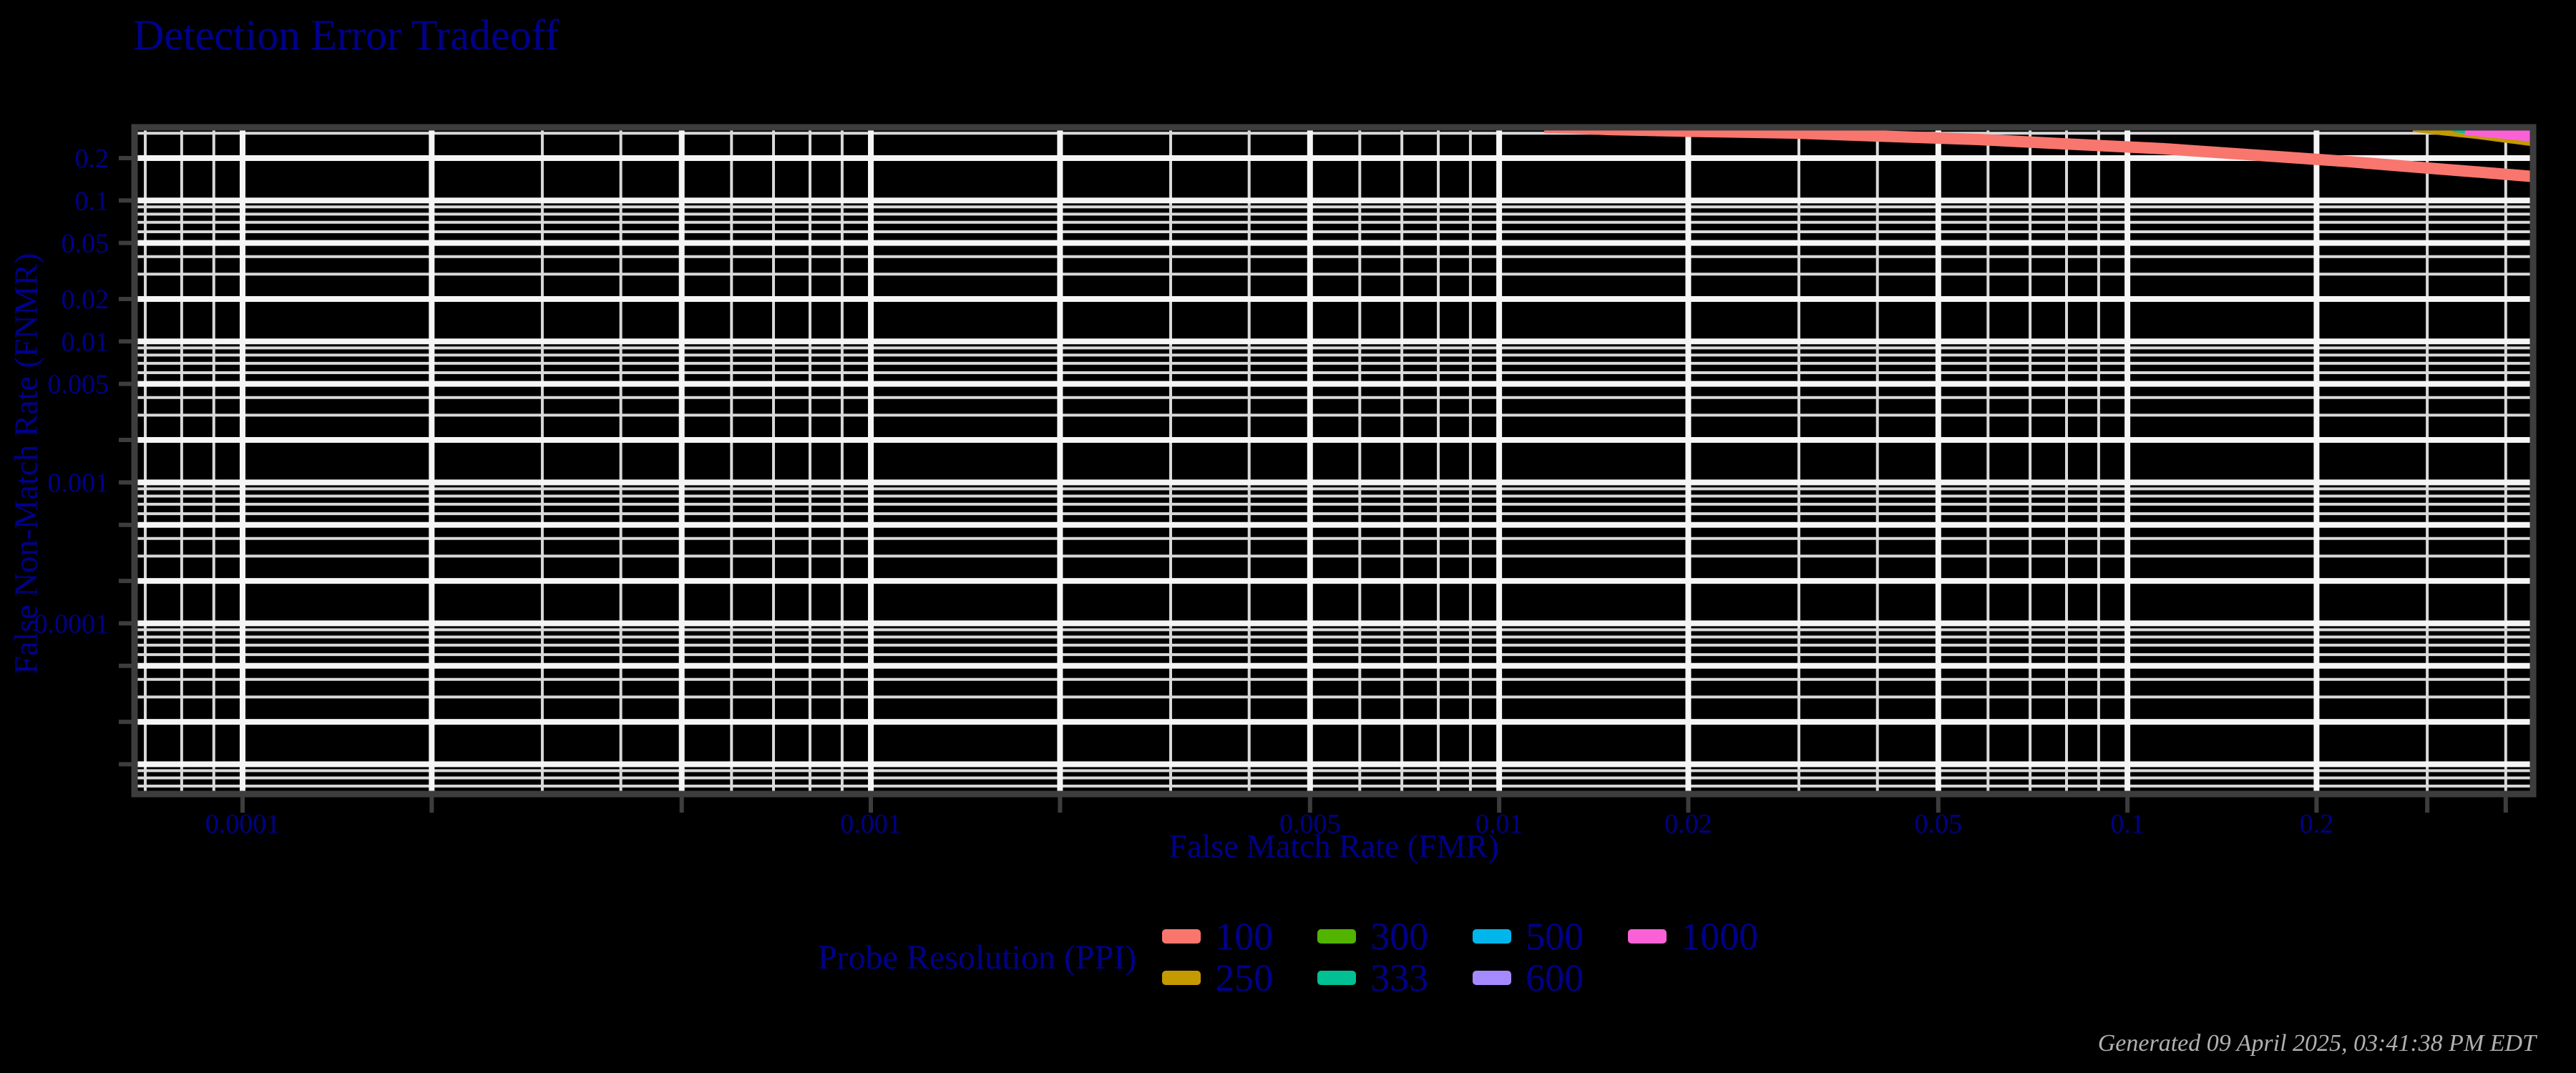  I want to click on legend-label-333: 333, so click(1399, 977).